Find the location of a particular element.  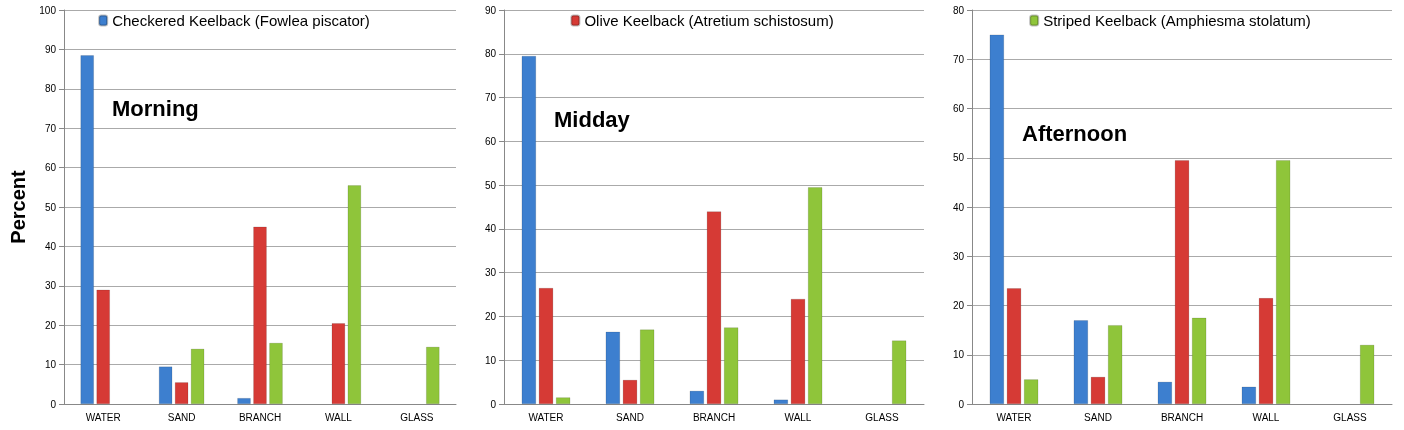

annotation: Afternoon is located at coordinates (1075, 133).